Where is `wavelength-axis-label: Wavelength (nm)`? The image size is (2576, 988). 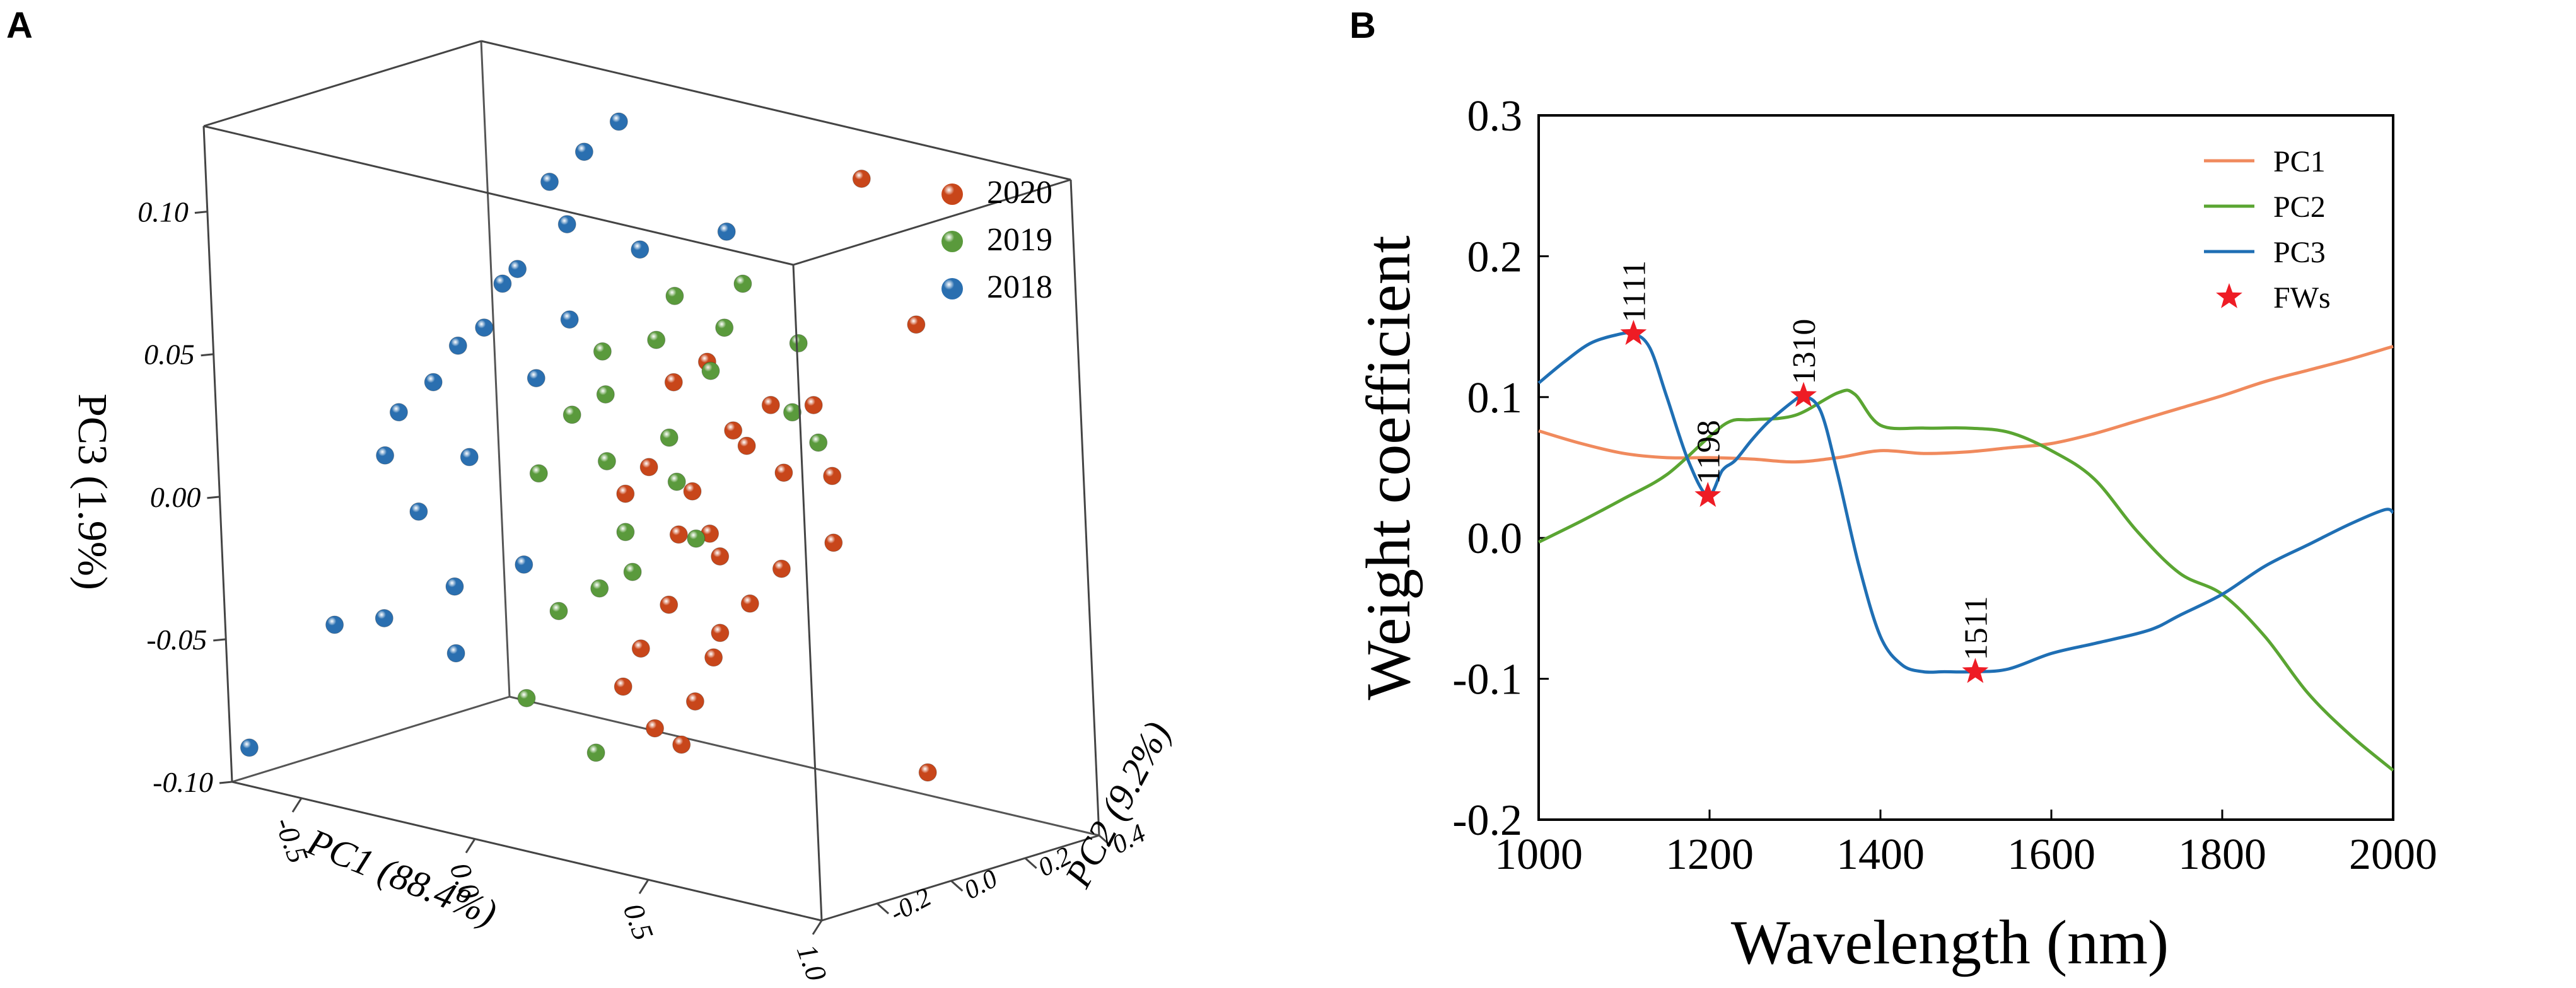
wavelength-axis-label: Wavelength (nm) is located at coordinates (1950, 942).